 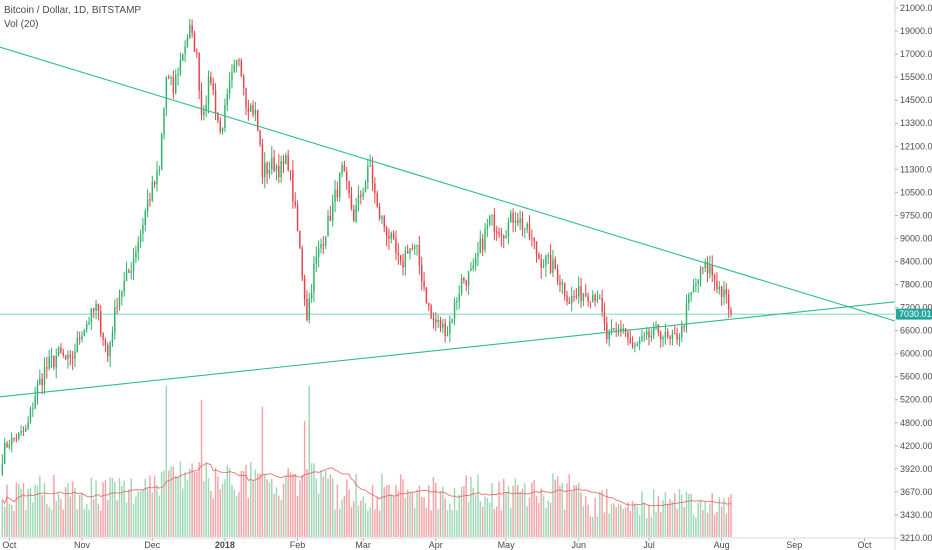 I want to click on last-price-label: 7030.01, so click(x=915, y=314).